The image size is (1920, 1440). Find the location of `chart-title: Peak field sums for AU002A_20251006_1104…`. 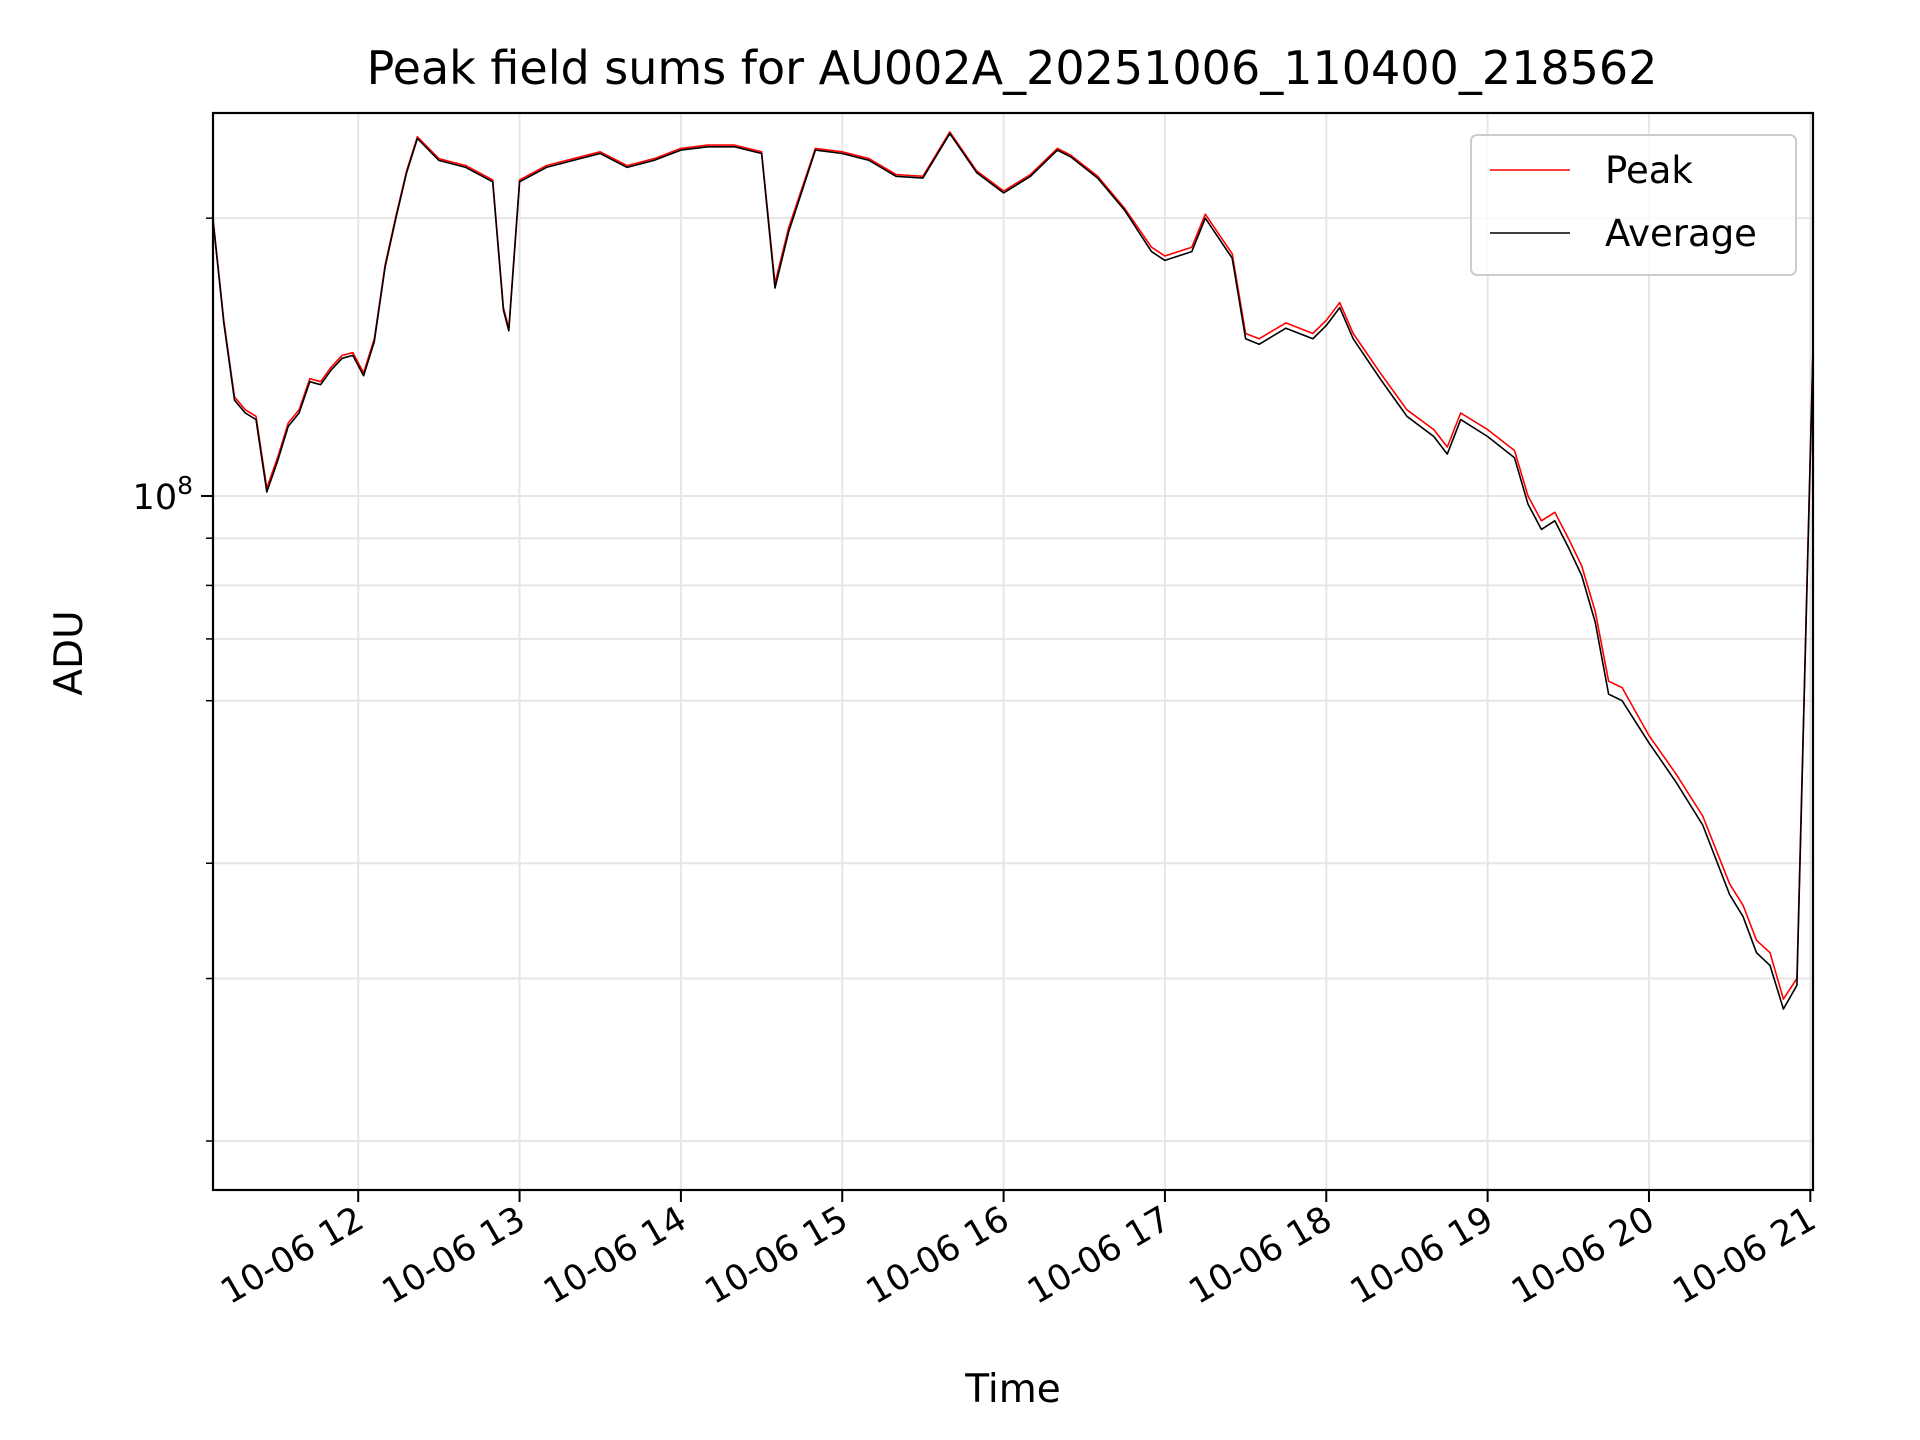

chart-title: Peak field sums for AU002A_20251006_1104… is located at coordinates (1012, 68).